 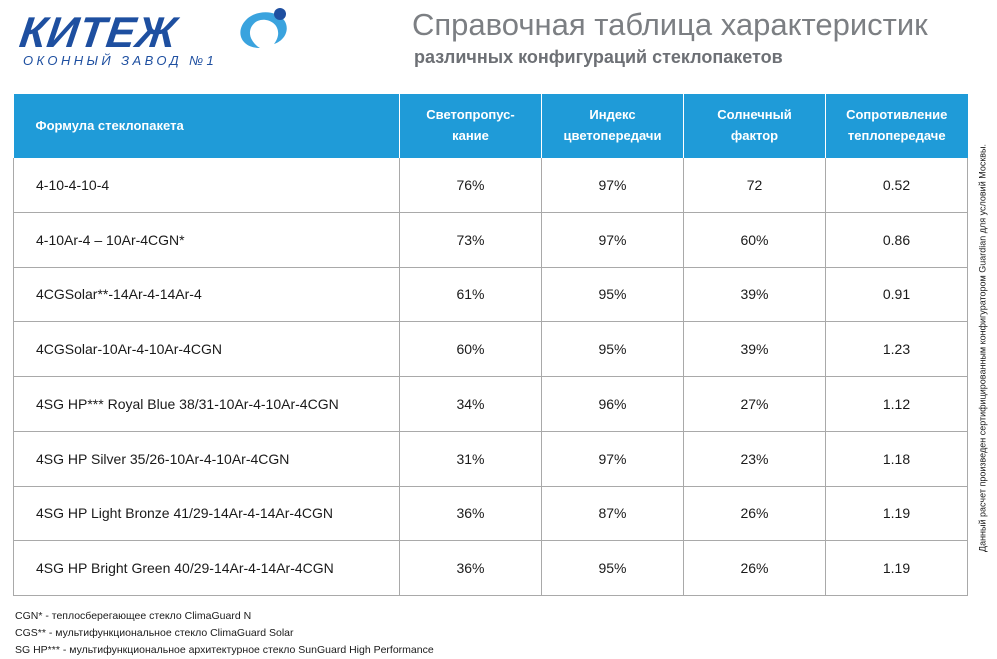 I want to click on page-title: Справочная таблица характеристик, so click(x=670, y=24).